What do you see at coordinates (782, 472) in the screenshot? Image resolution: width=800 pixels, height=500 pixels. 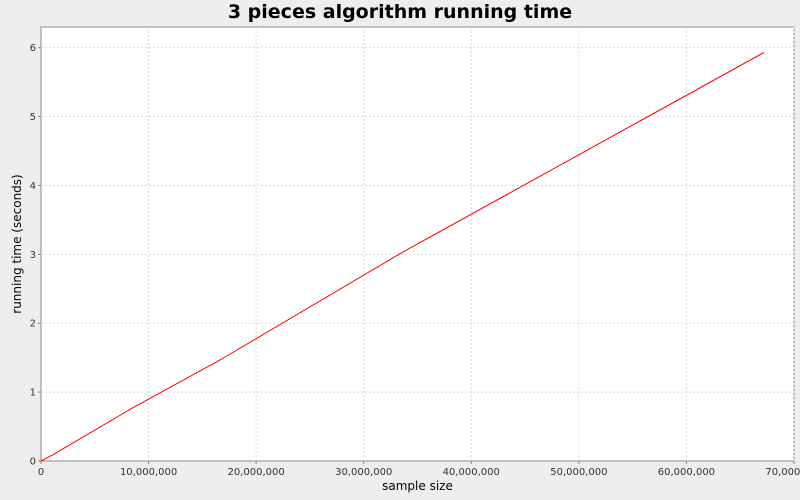 I see `x-tick-label: 70,000,000` at bounding box center [782, 472].